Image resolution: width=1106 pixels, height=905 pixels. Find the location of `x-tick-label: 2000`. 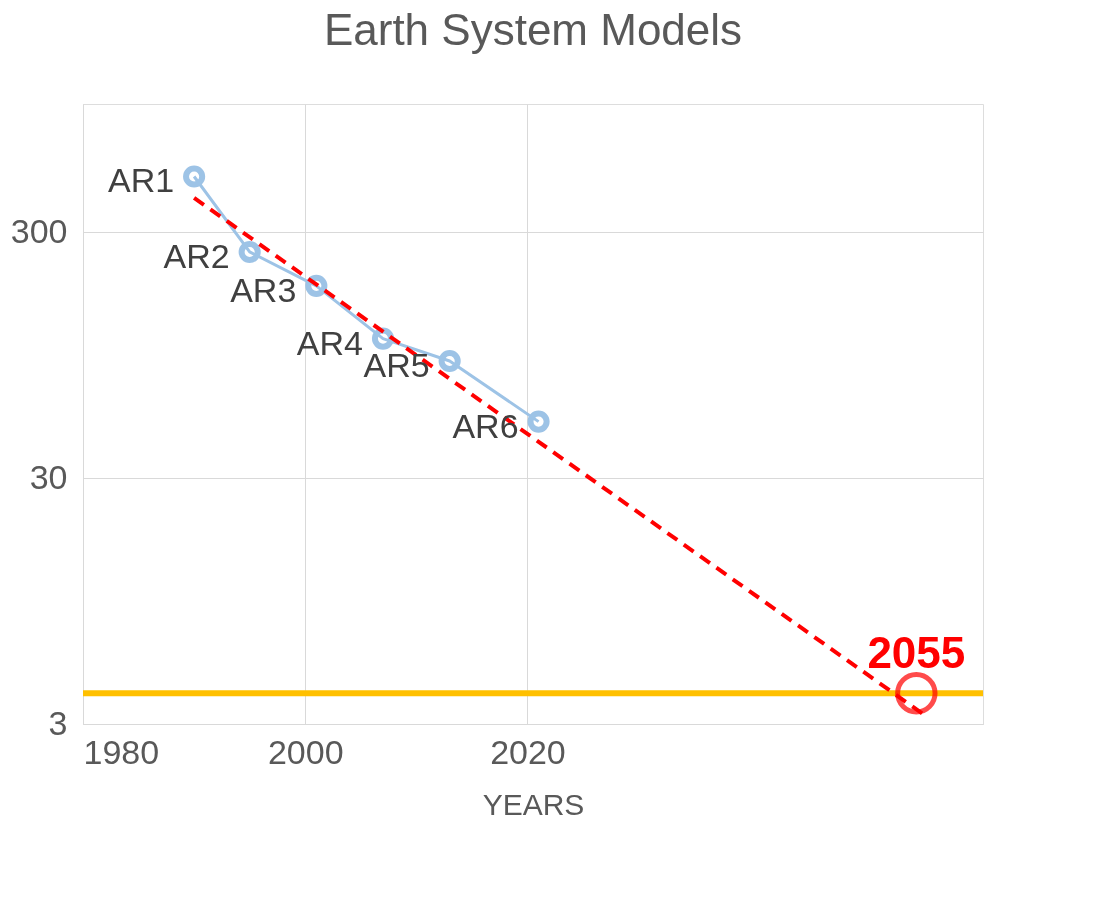

x-tick-label: 2000 is located at coordinates (305, 751).